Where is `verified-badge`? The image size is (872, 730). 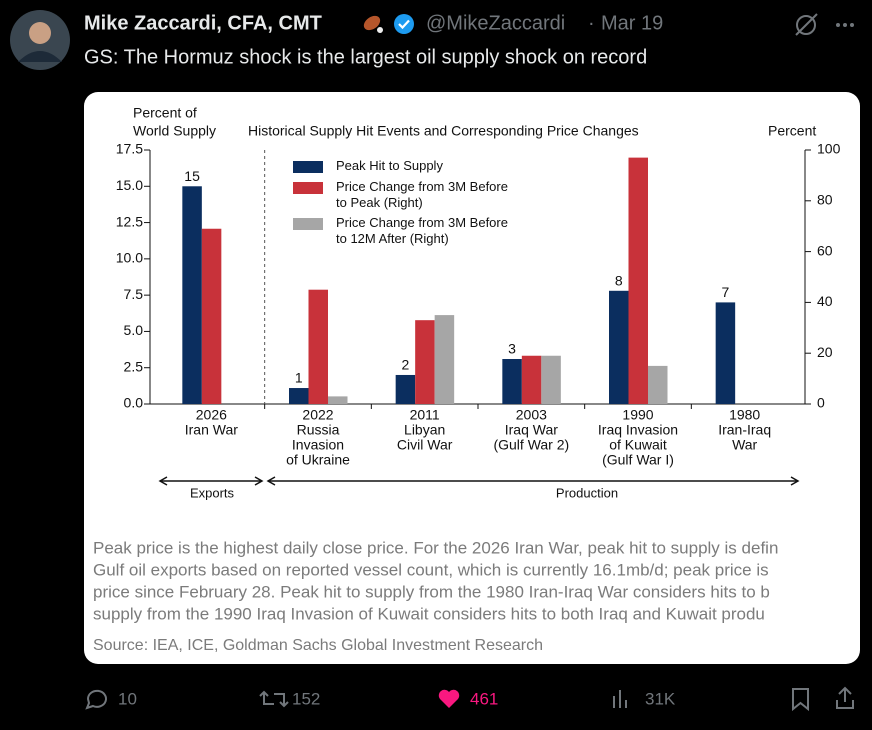
verified-badge is located at coordinates (404, 24).